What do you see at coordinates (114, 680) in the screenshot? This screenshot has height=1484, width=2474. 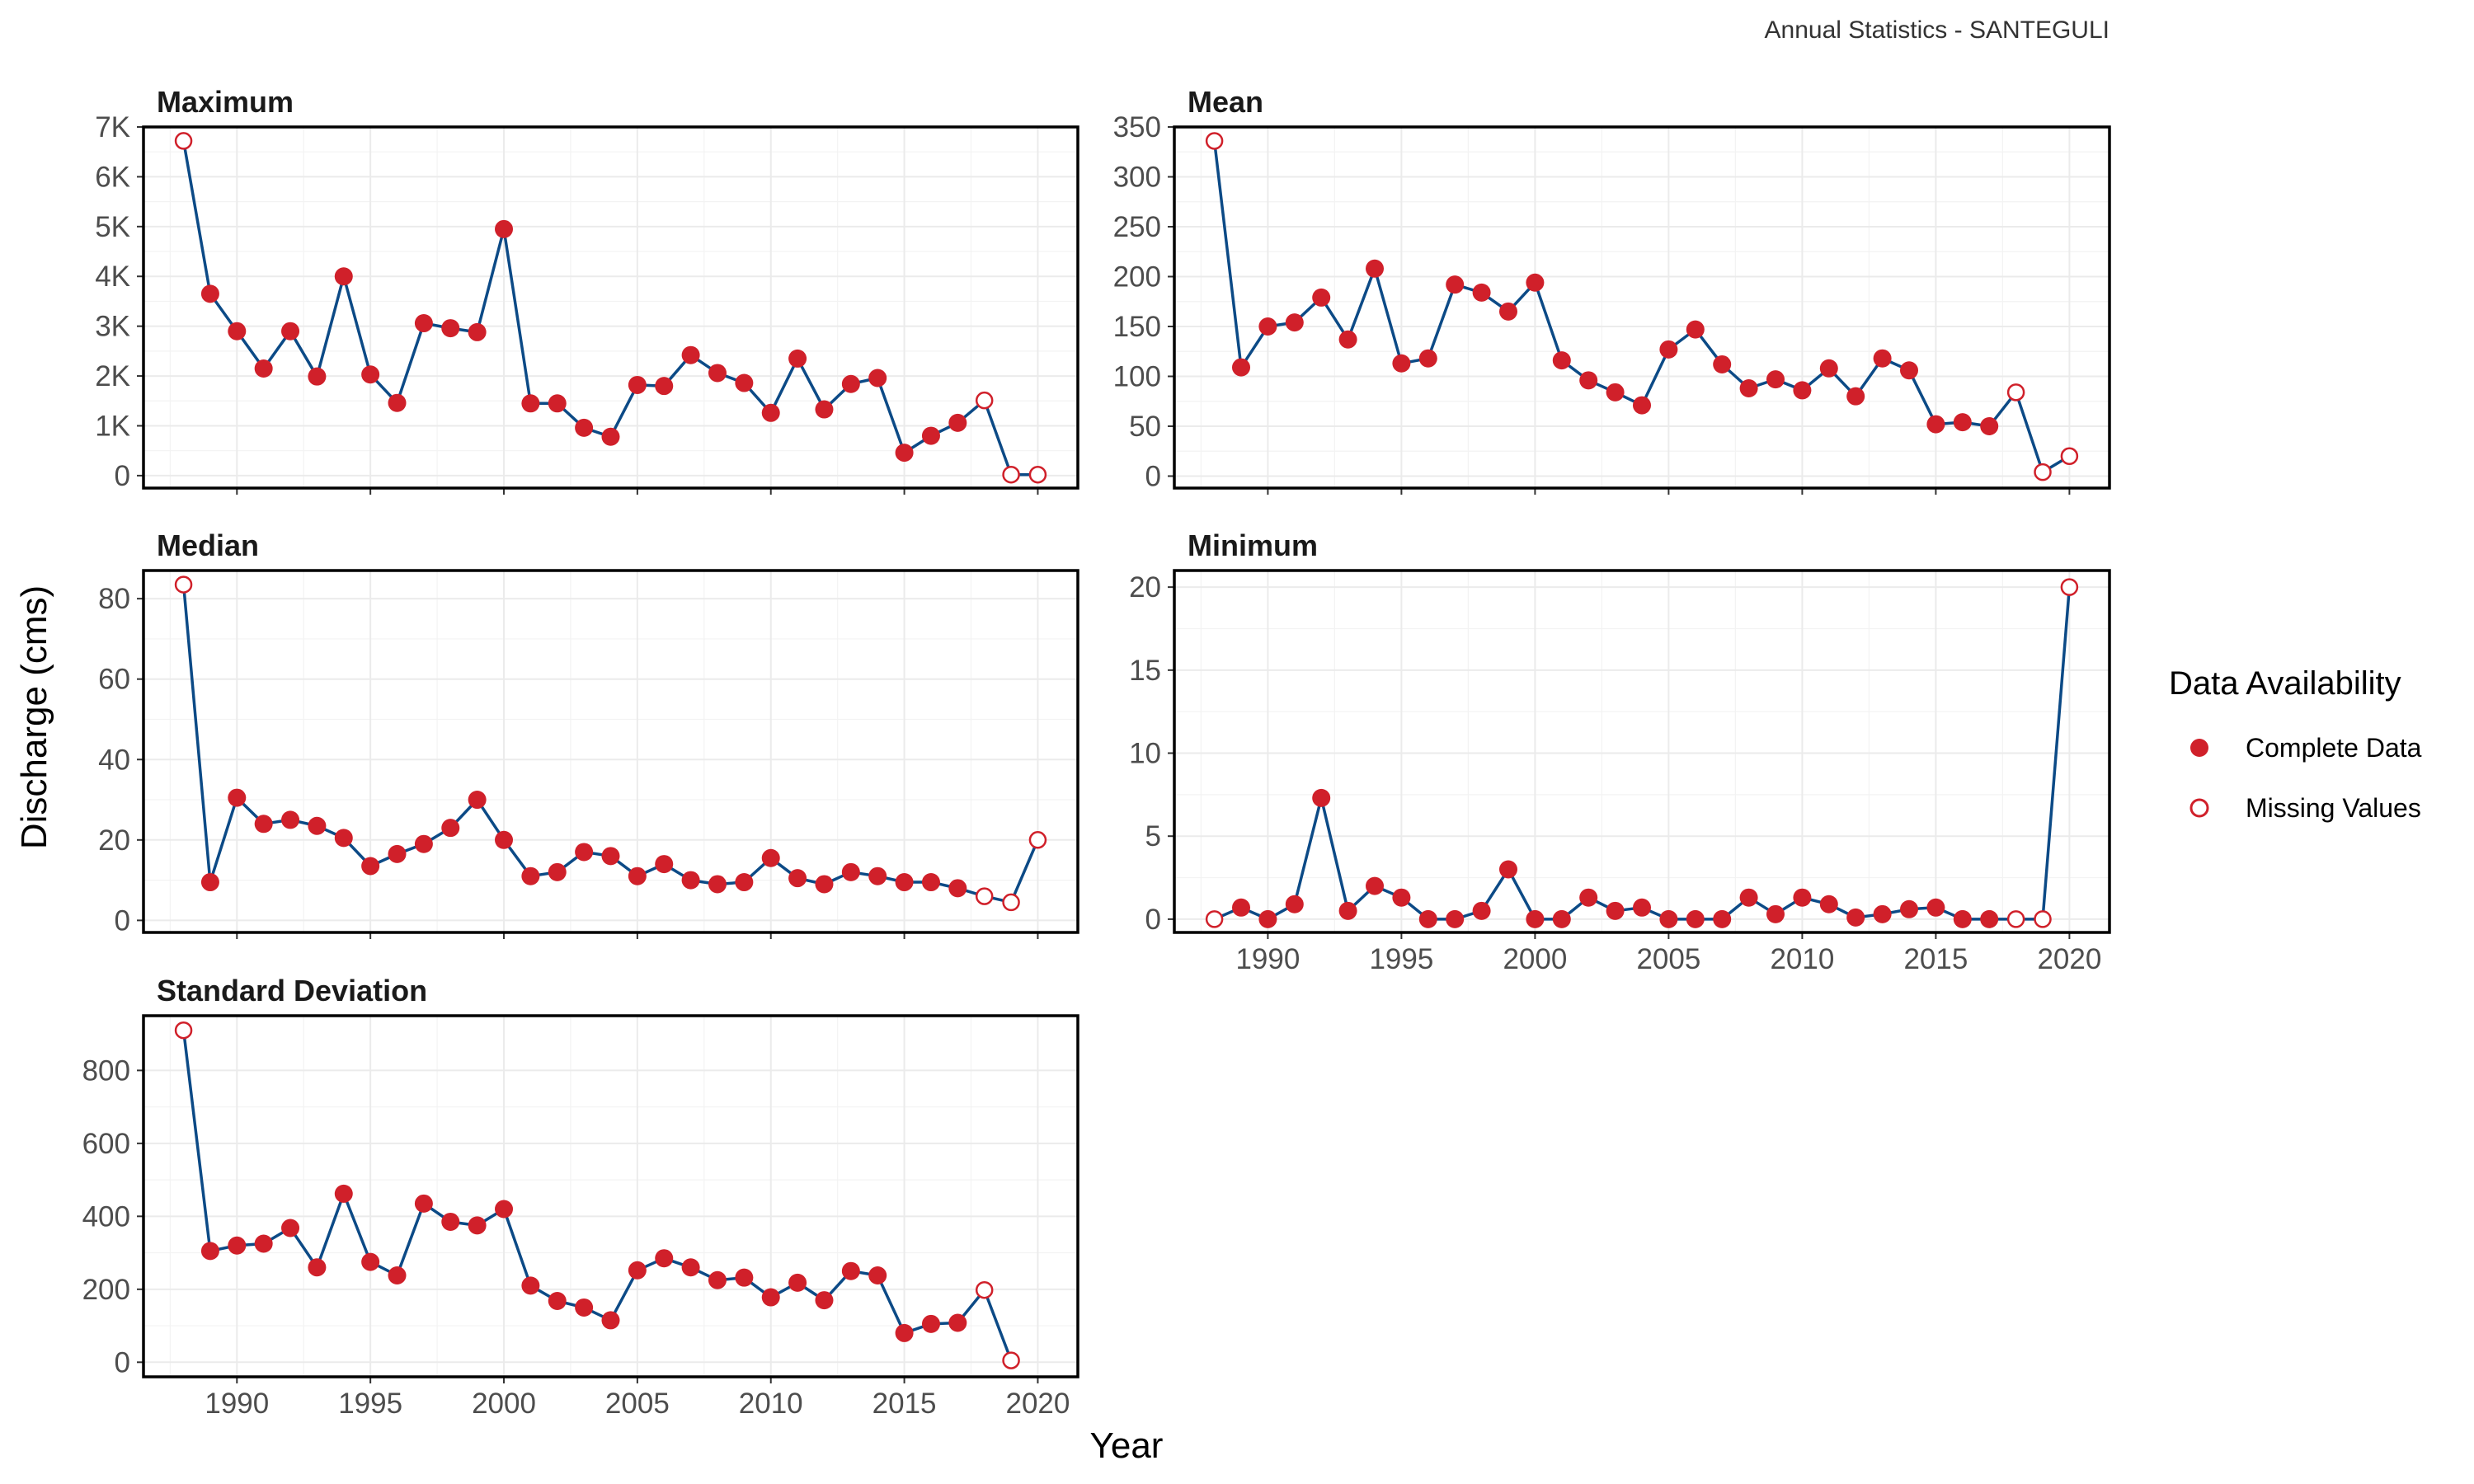 I see `y-tick-label: 60` at bounding box center [114, 680].